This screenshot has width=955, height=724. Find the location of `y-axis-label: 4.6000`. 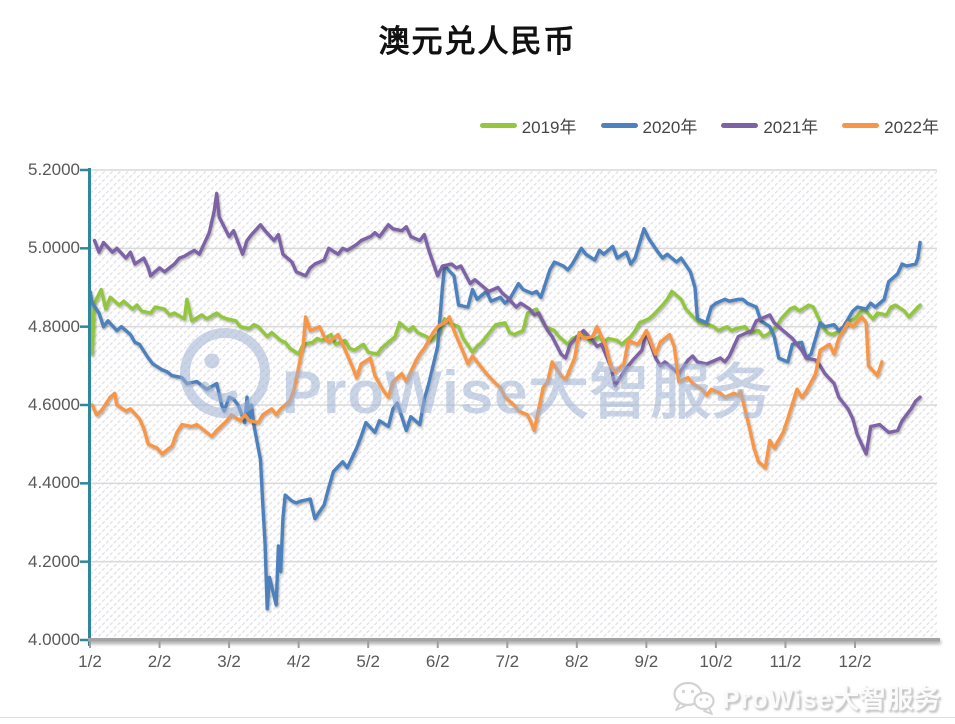

y-axis-label: 4.6000 is located at coordinates (54, 404).